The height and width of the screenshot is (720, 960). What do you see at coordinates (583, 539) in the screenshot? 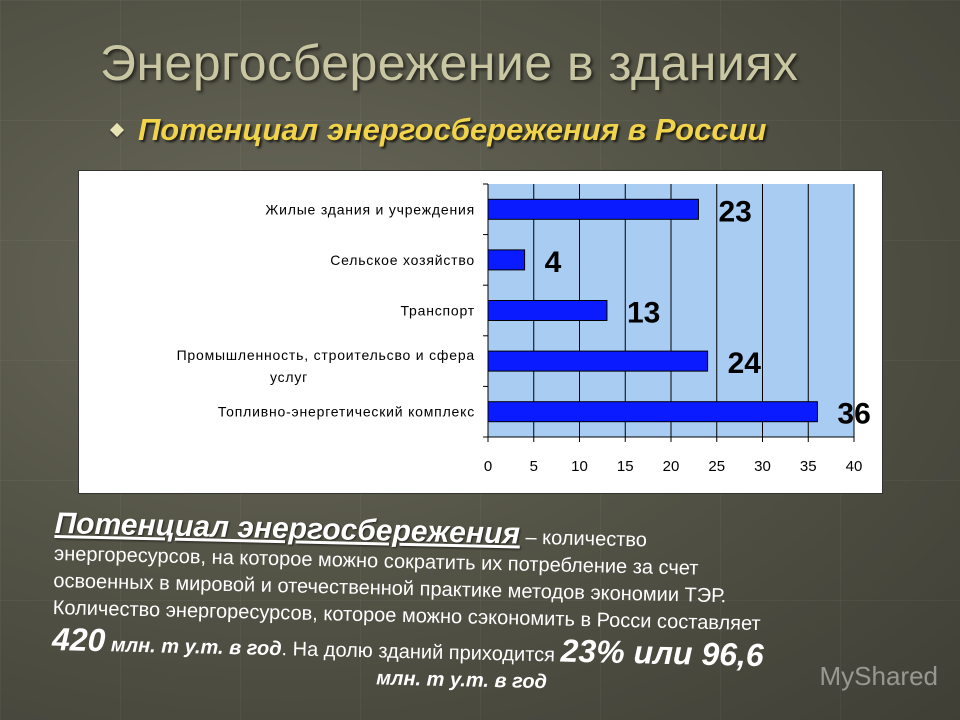
I see `definition-tail: – количество` at bounding box center [583, 539].